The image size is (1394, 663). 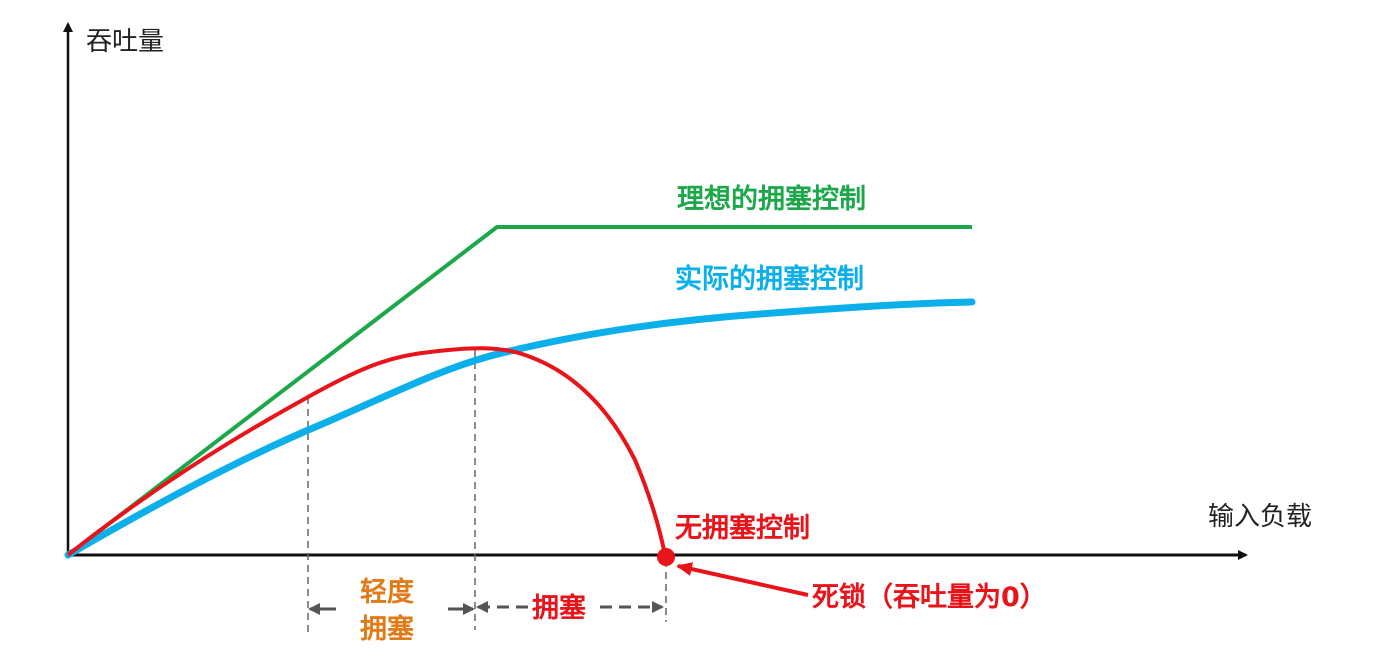 I want to click on no-control-curve, so click(x=366, y=451).